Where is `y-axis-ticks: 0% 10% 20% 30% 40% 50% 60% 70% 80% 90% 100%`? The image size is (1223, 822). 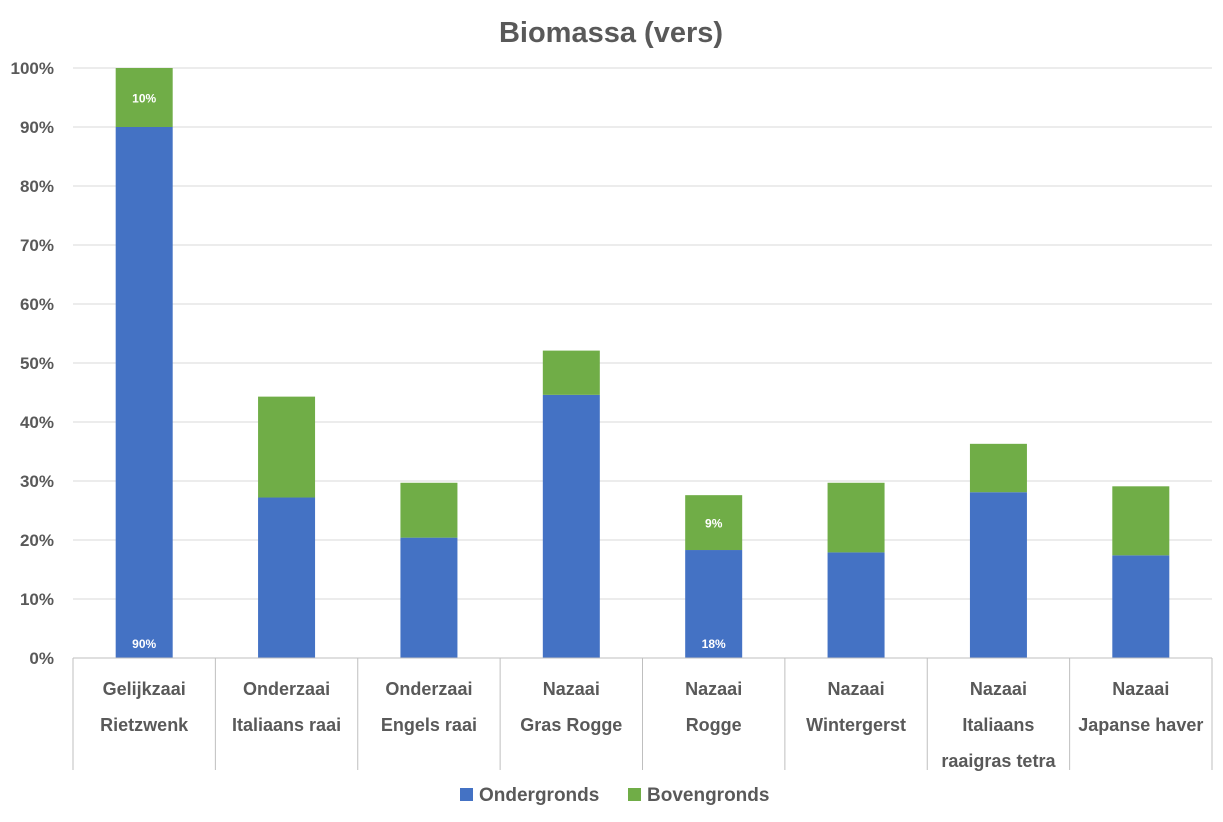
y-axis-ticks: 0% 10% 20% 30% 40% 50% 60% 70% 80% 90% 100% is located at coordinates (32, 363).